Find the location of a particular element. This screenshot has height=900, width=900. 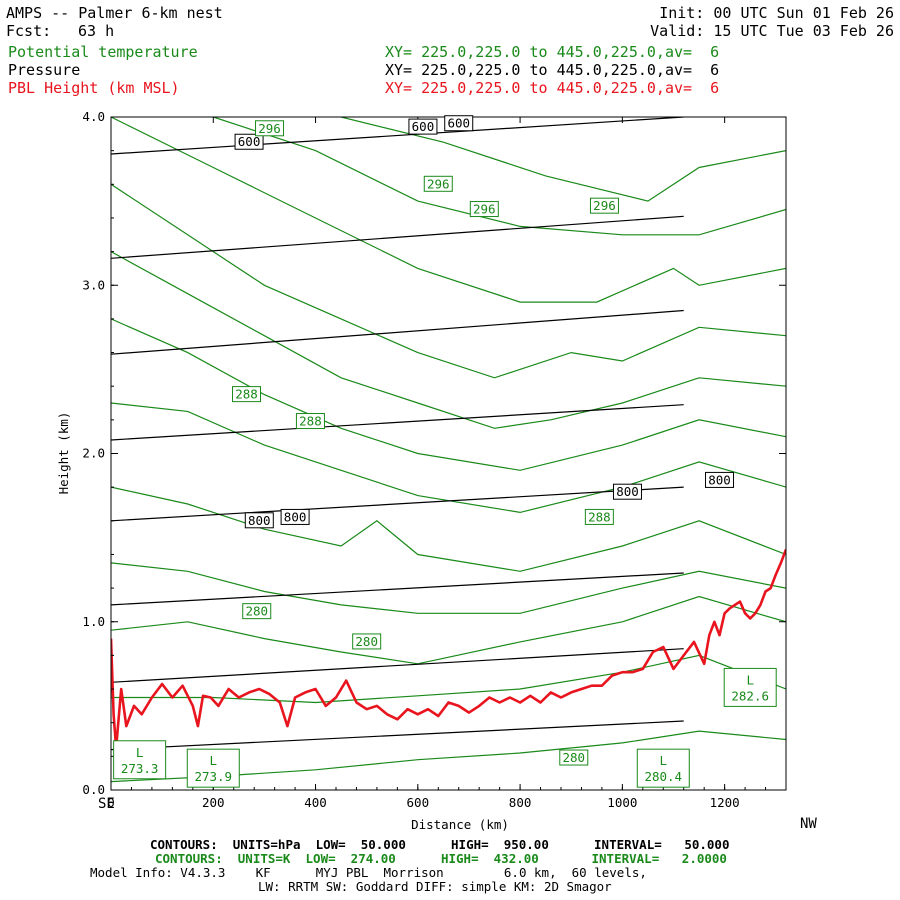

low-value: 273.9 is located at coordinates (213, 776).